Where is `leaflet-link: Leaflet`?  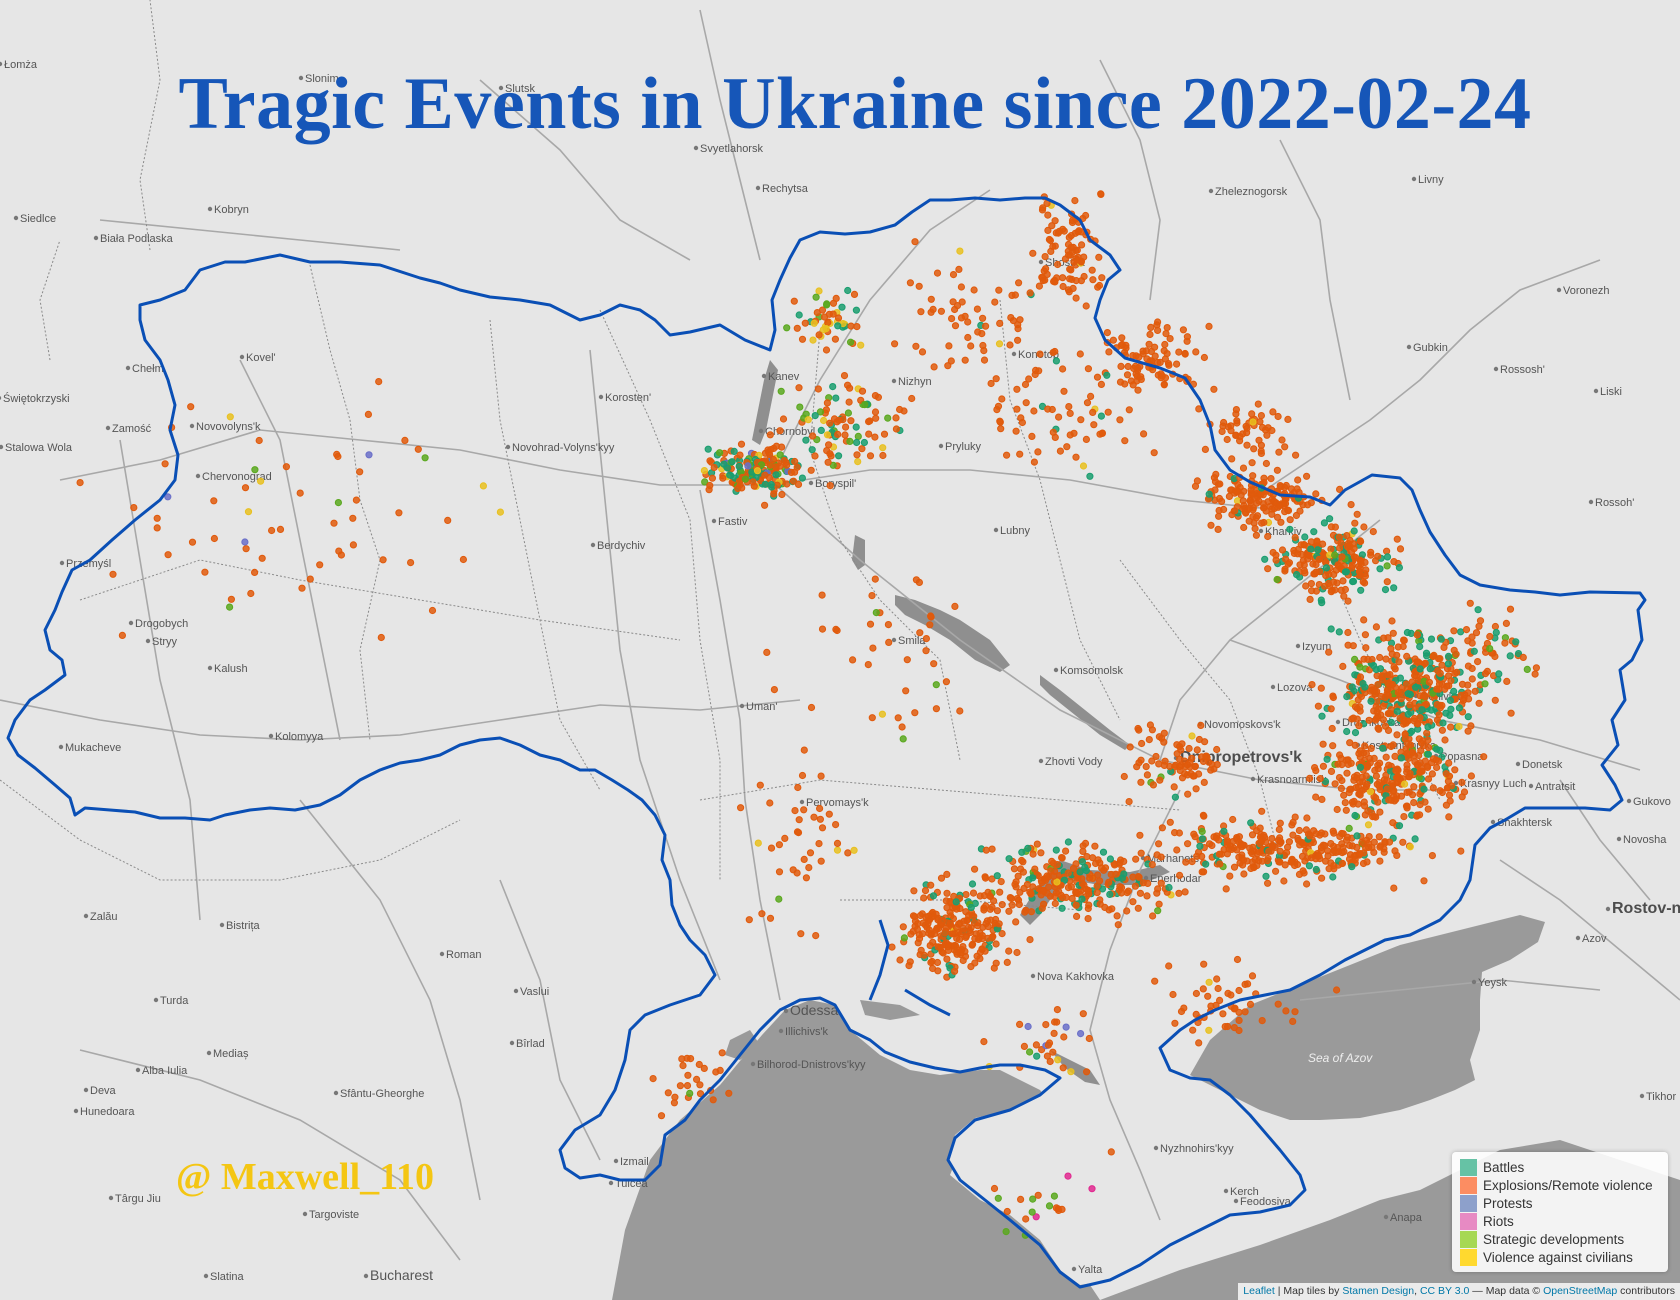 leaflet-link: Leaflet is located at coordinates (1259, 1291).